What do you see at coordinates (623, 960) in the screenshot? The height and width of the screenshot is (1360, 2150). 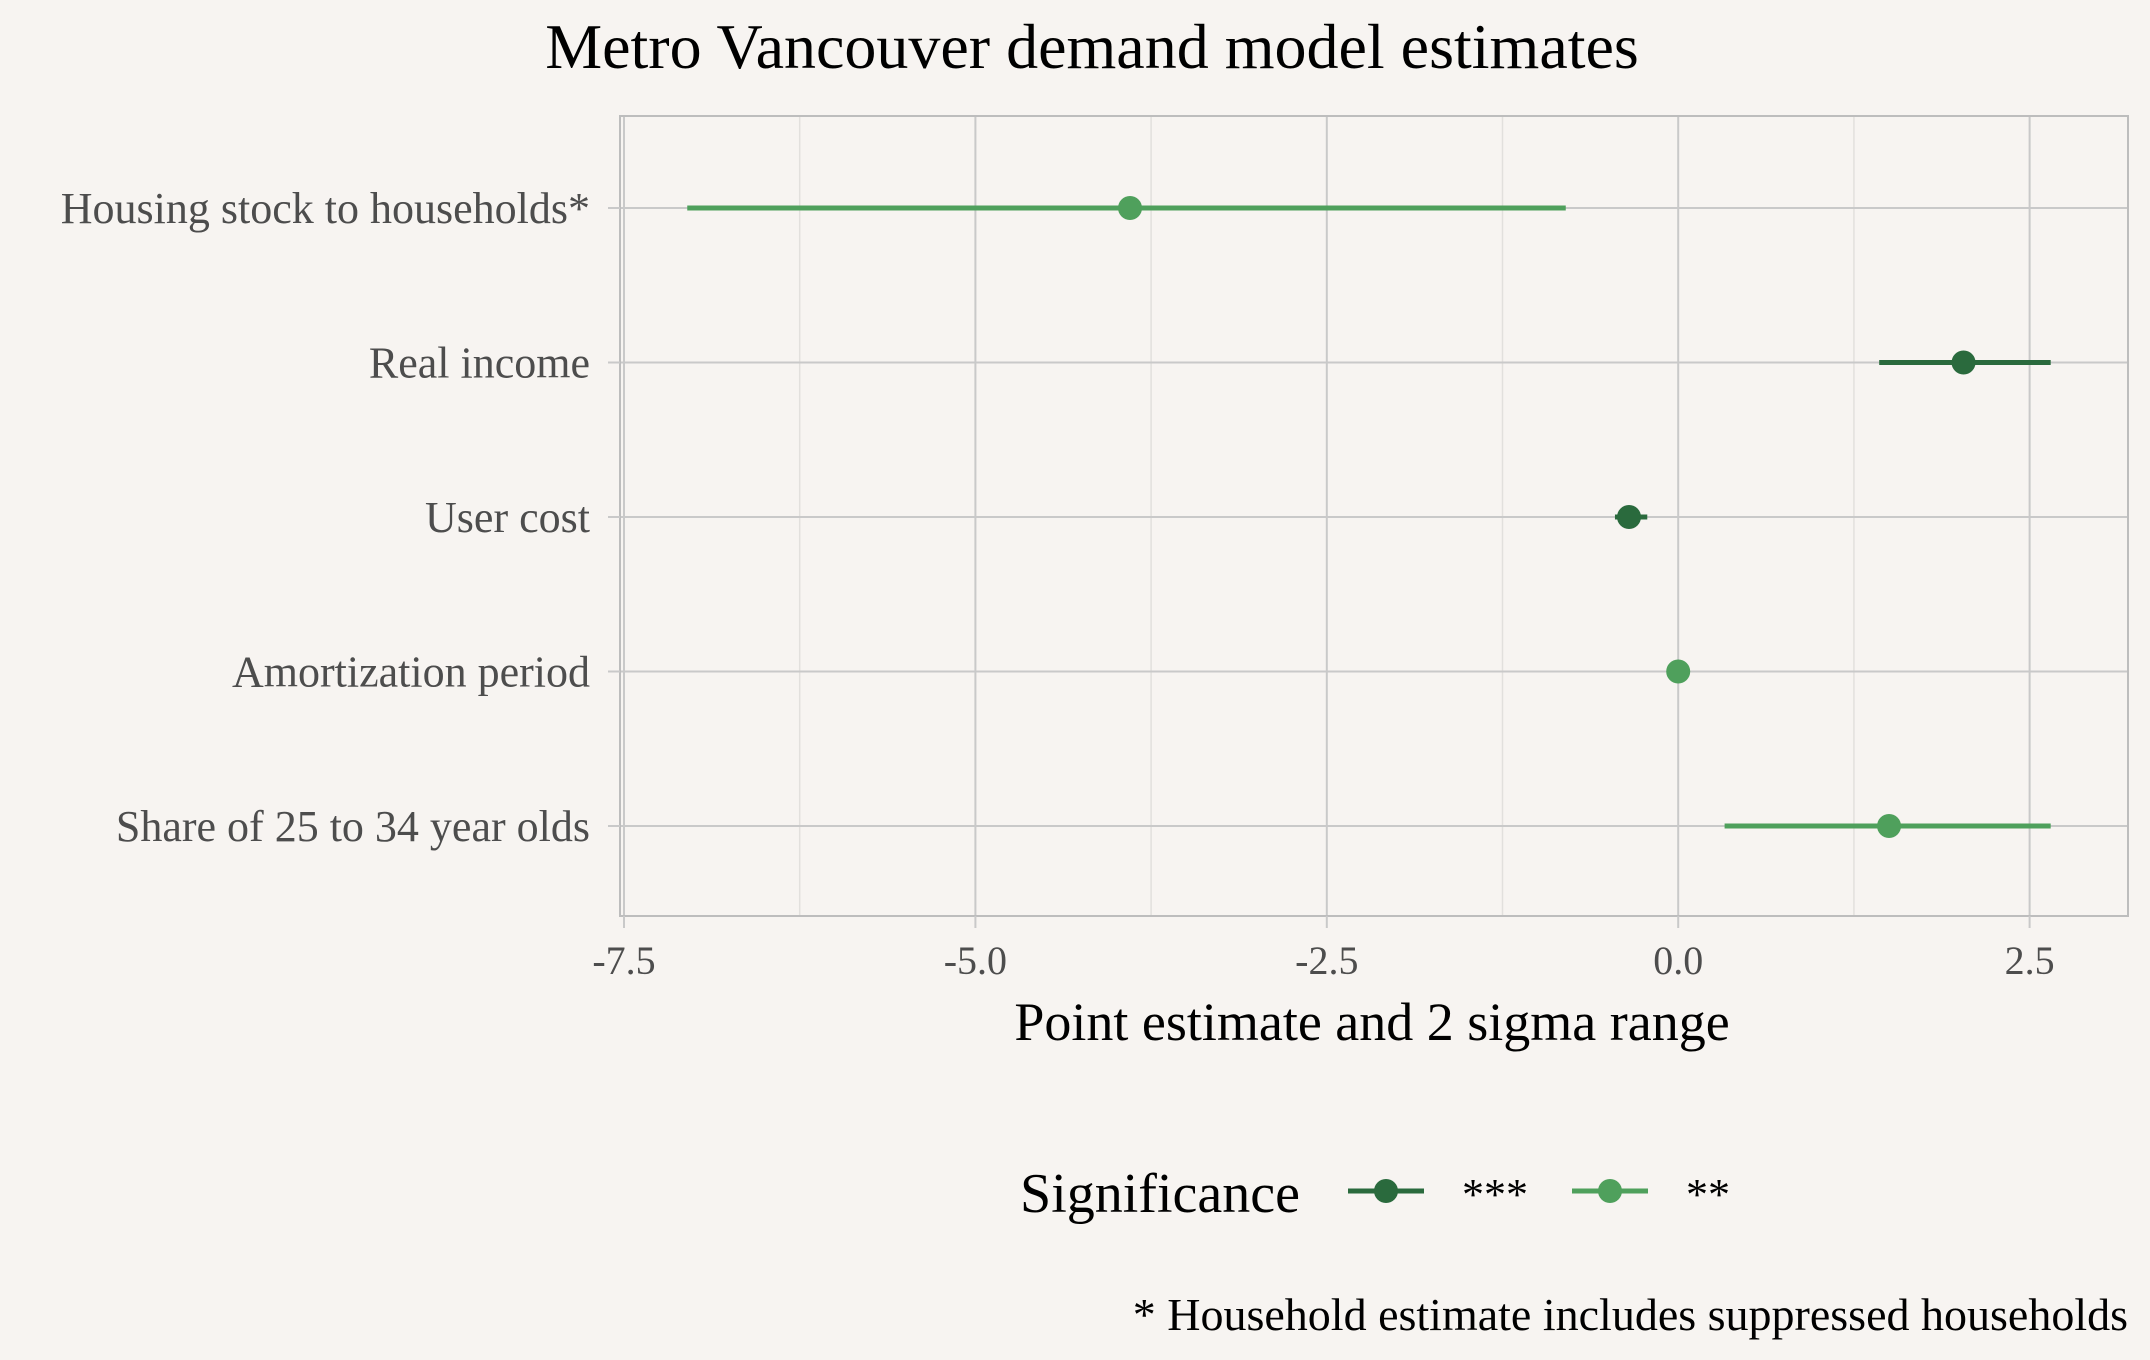 I see `x-tick-label: -7.5` at bounding box center [623, 960].